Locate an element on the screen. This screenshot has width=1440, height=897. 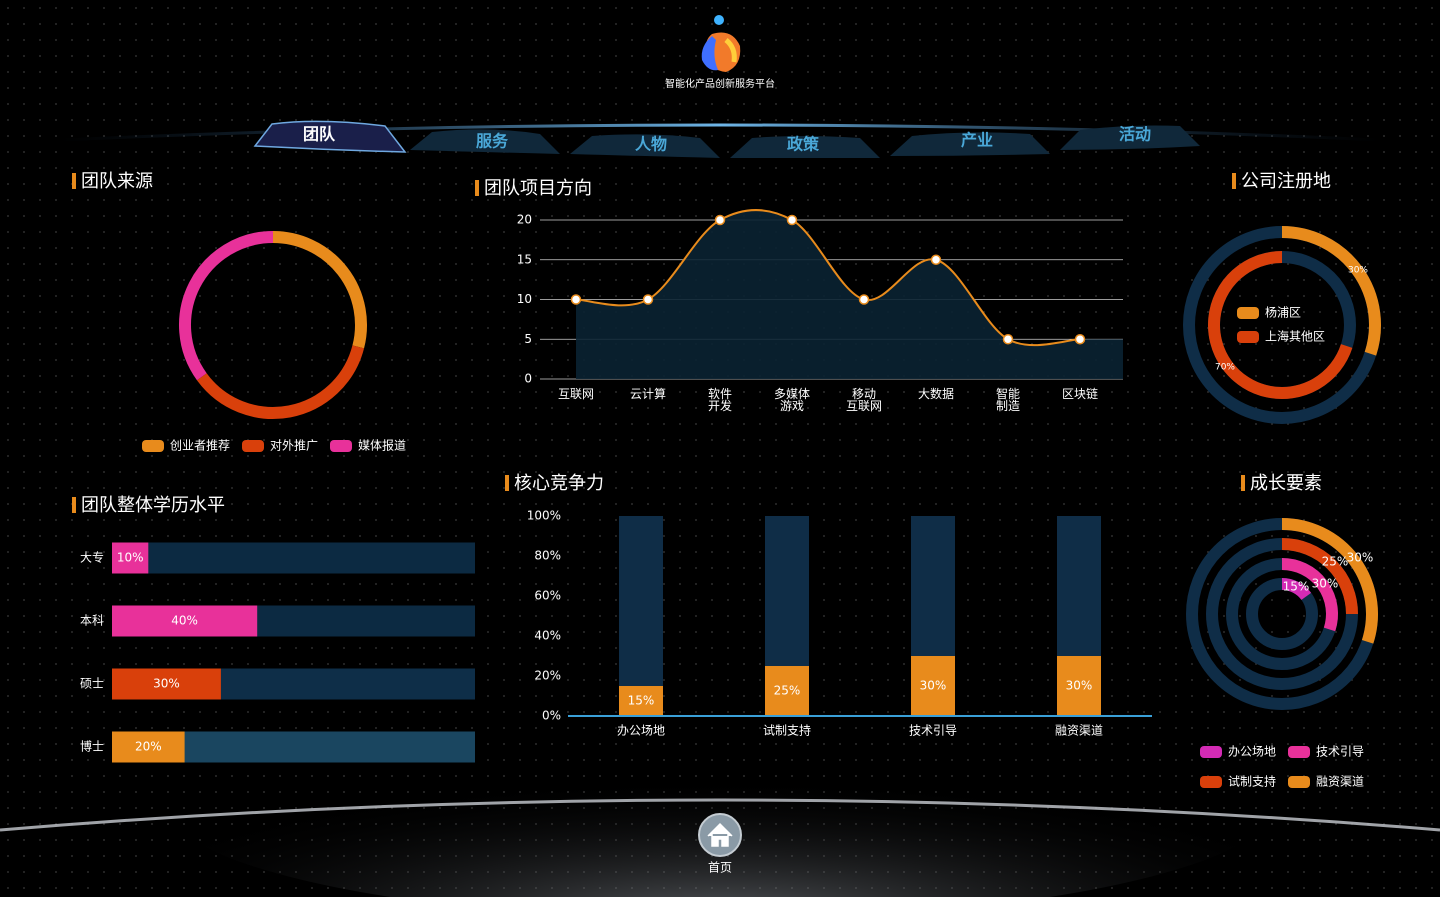
legend-label: 技术引导 is located at coordinates (1340, 752).